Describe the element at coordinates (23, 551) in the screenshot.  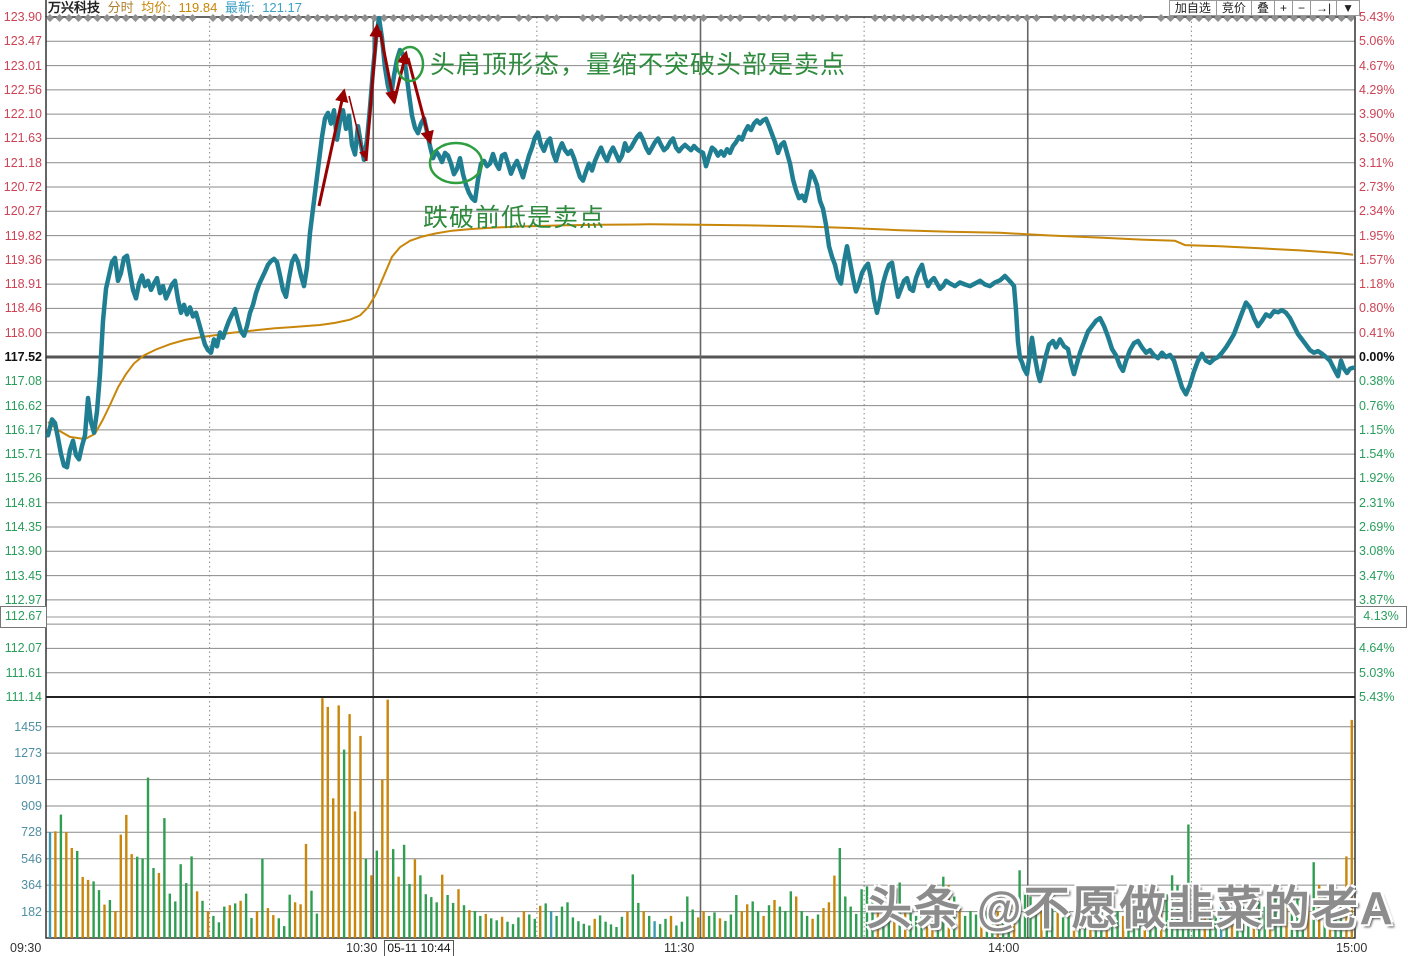
I see `price-axis-label: 113.90` at that location.